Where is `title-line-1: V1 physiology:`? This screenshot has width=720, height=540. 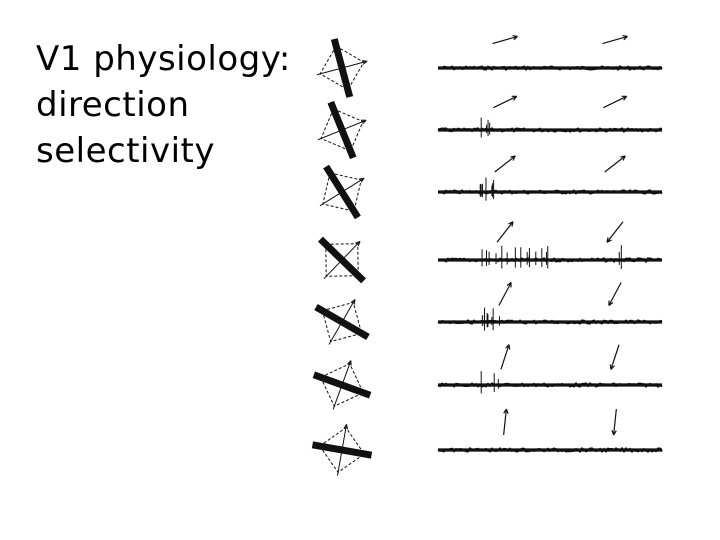 title-line-1: V1 physiology: is located at coordinates (163, 59).